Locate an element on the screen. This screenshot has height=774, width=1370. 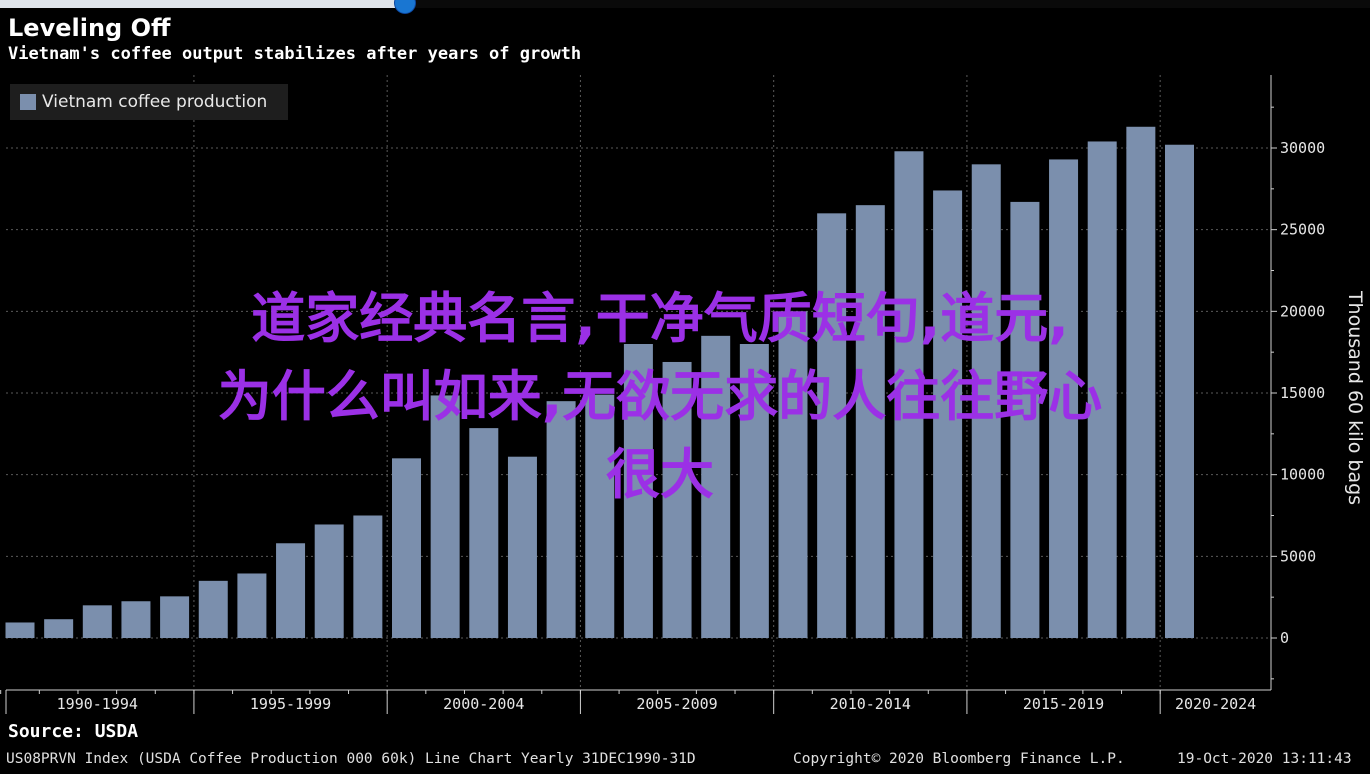
legend-swatch is located at coordinates (28, 102).